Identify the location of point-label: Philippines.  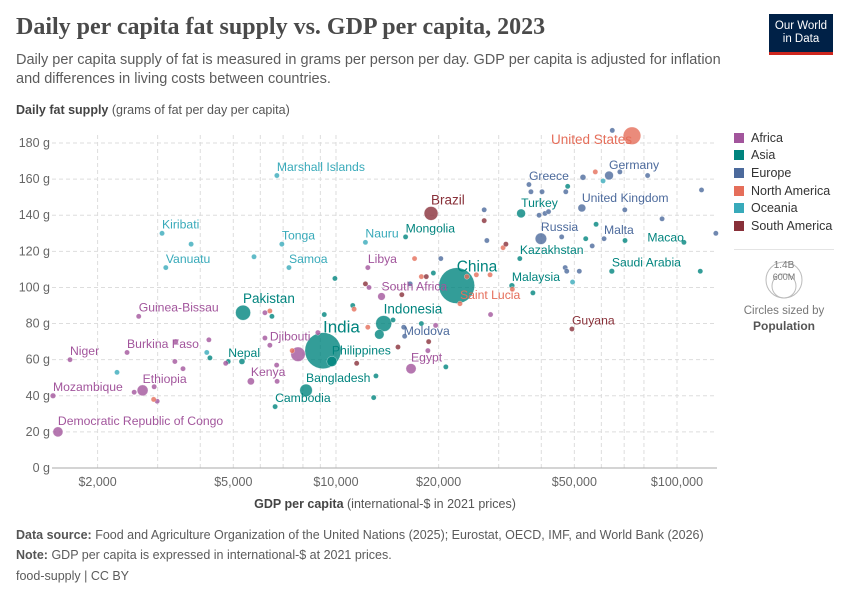
(361, 350).